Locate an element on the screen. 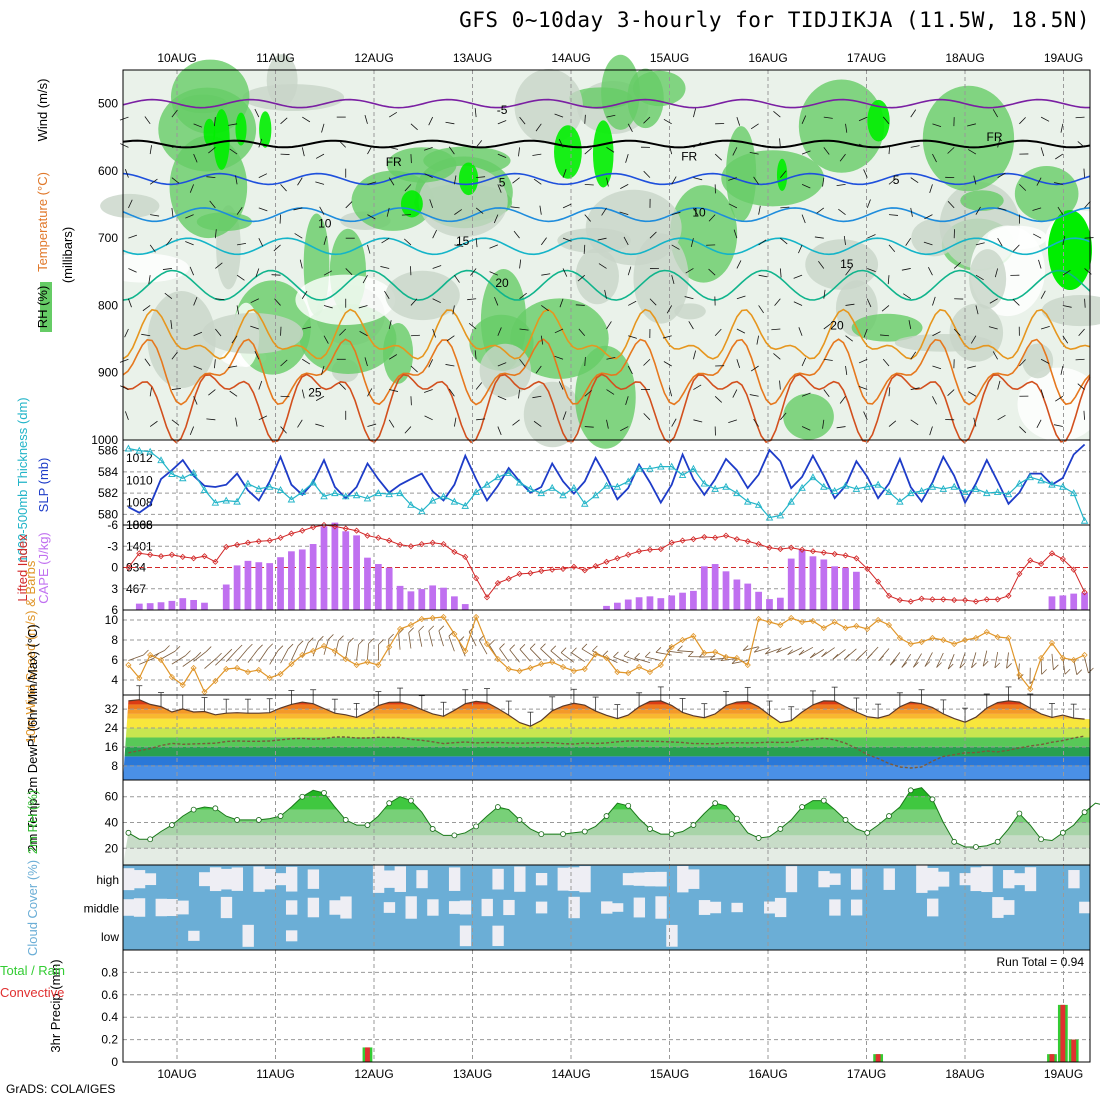 The height and width of the screenshot is (1100, 1100). cloud-gap is located at coordinates (215, 879).